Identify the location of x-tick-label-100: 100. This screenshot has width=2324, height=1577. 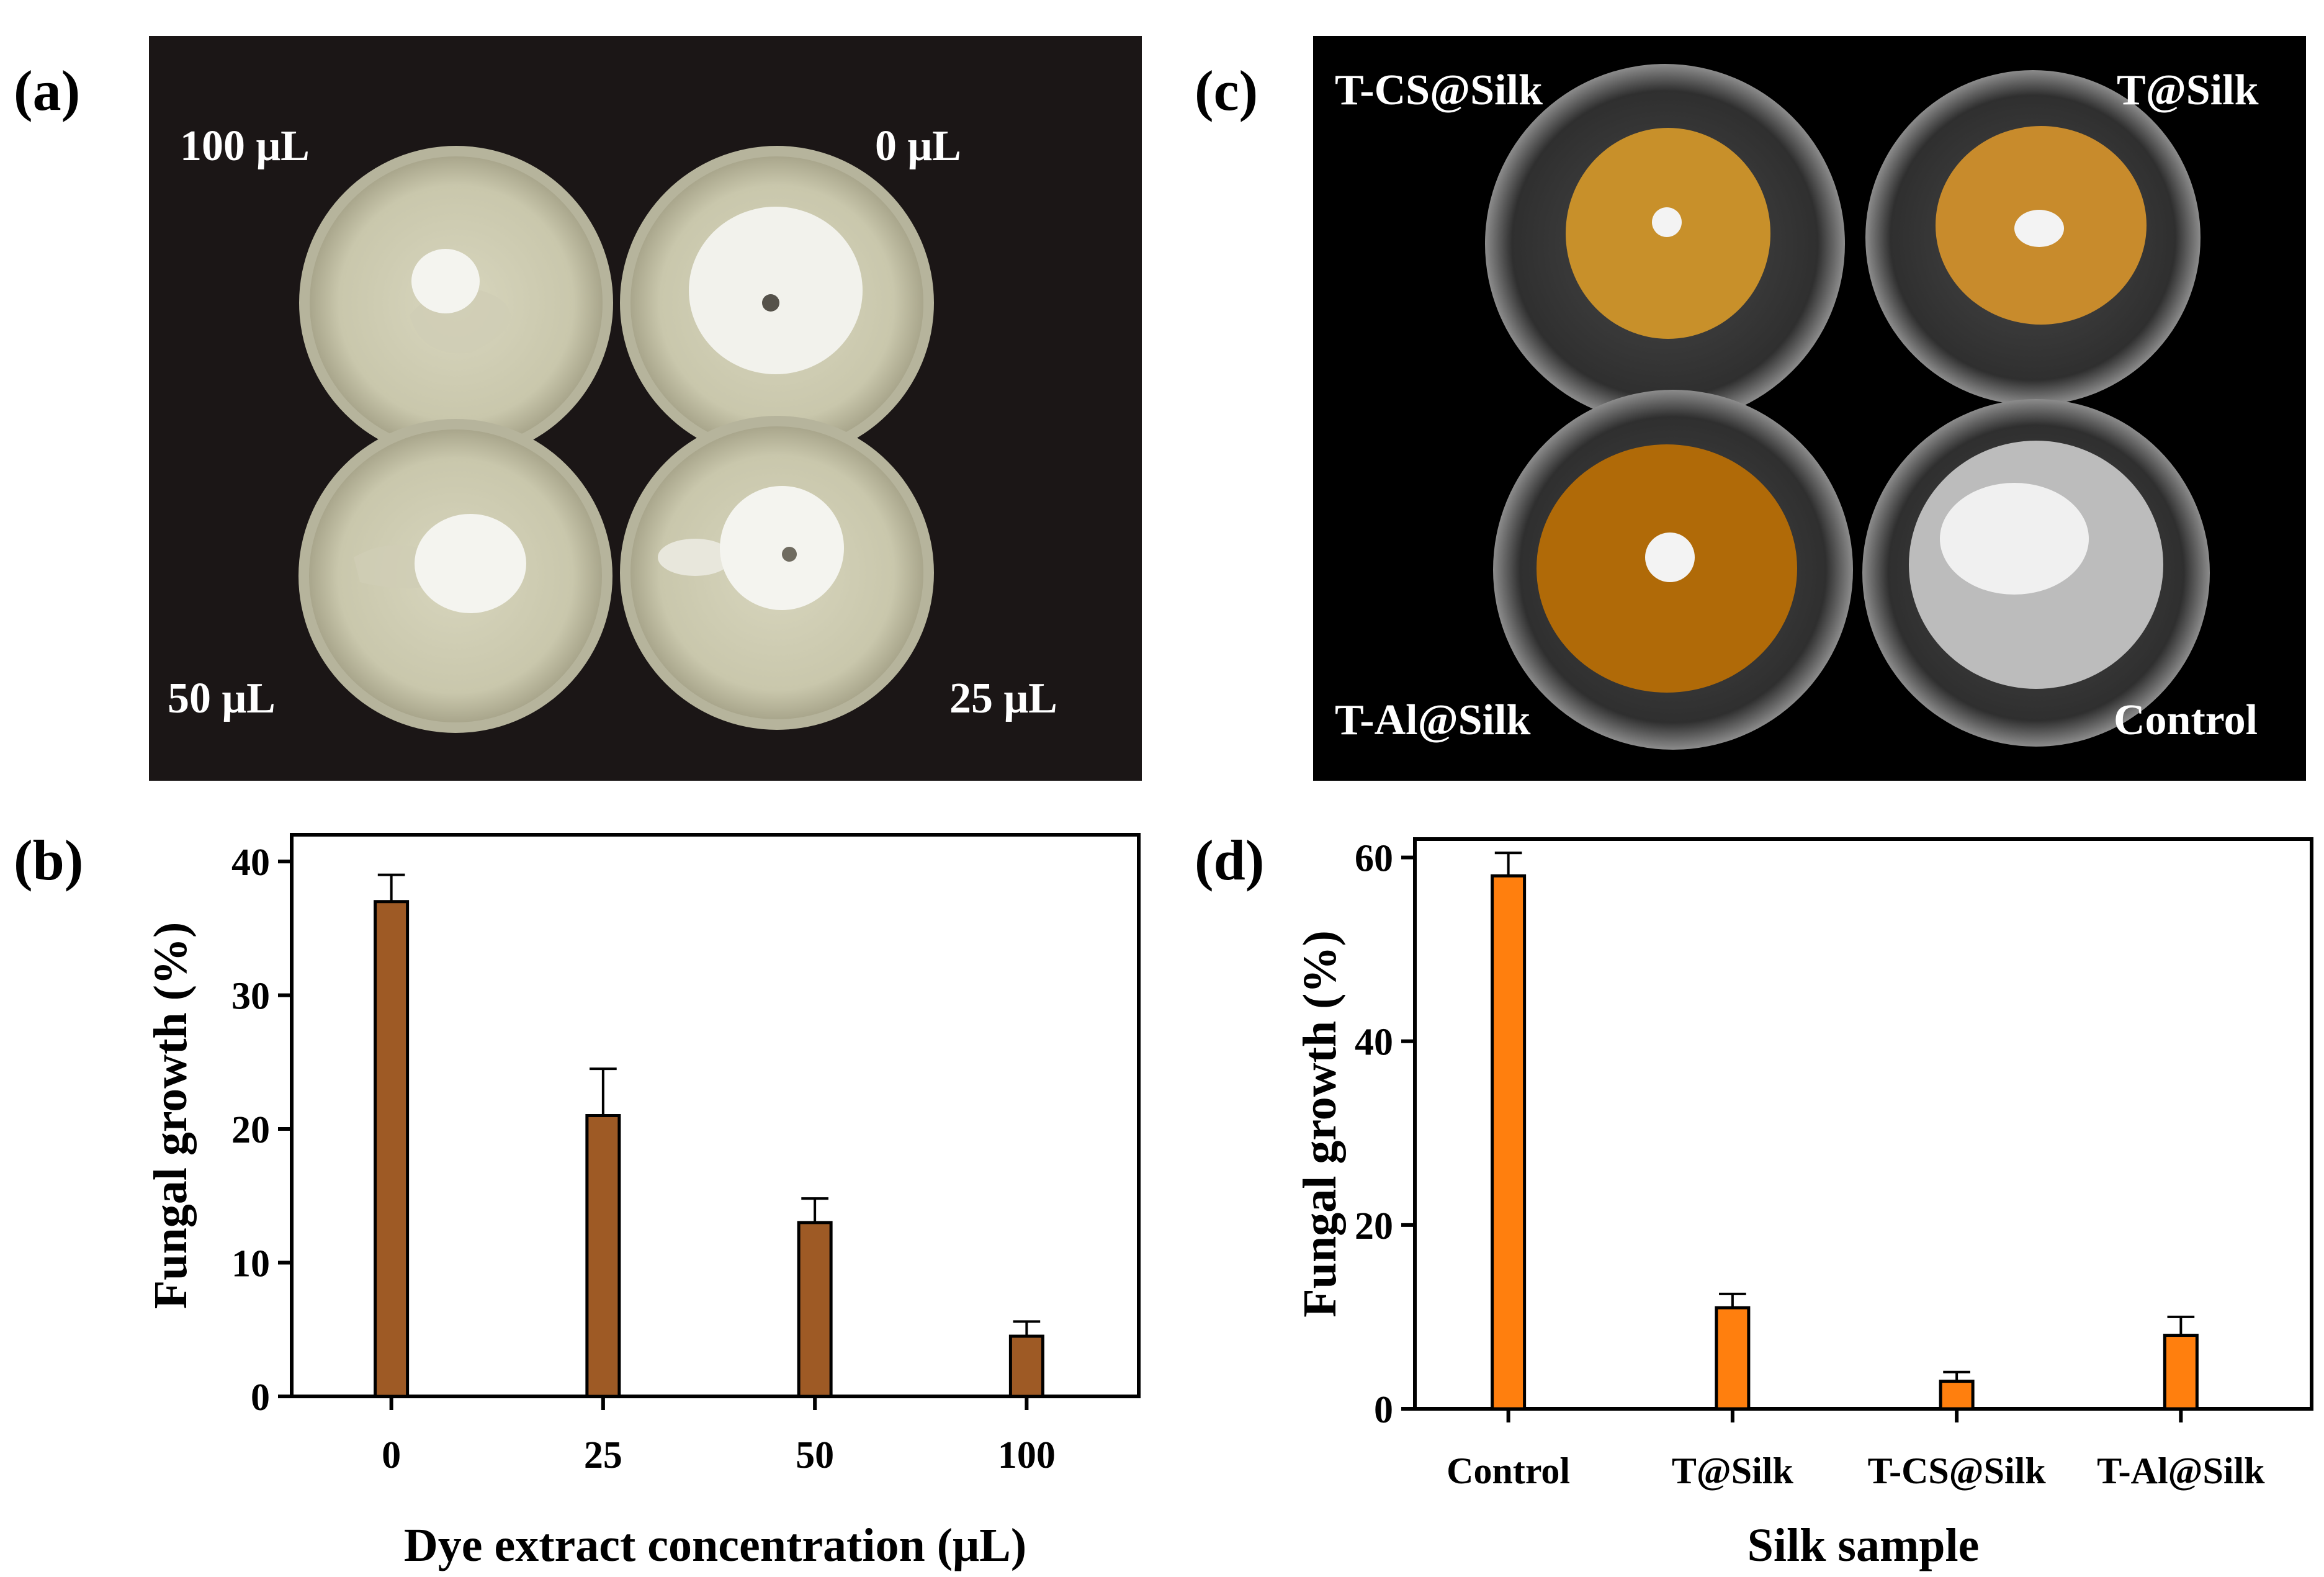
(1027, 1455).